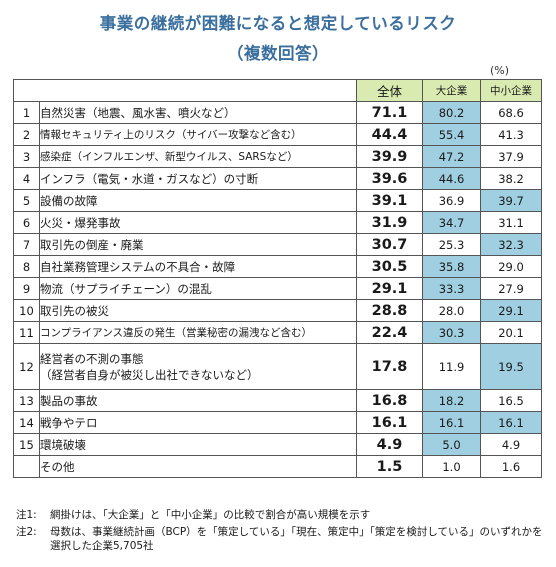 This screenshot has width=556, height=567. I want to click on table-row: 8 自社業務管理システムの不具合・故障 30.5 35.8 29.0, so click(277, 266).